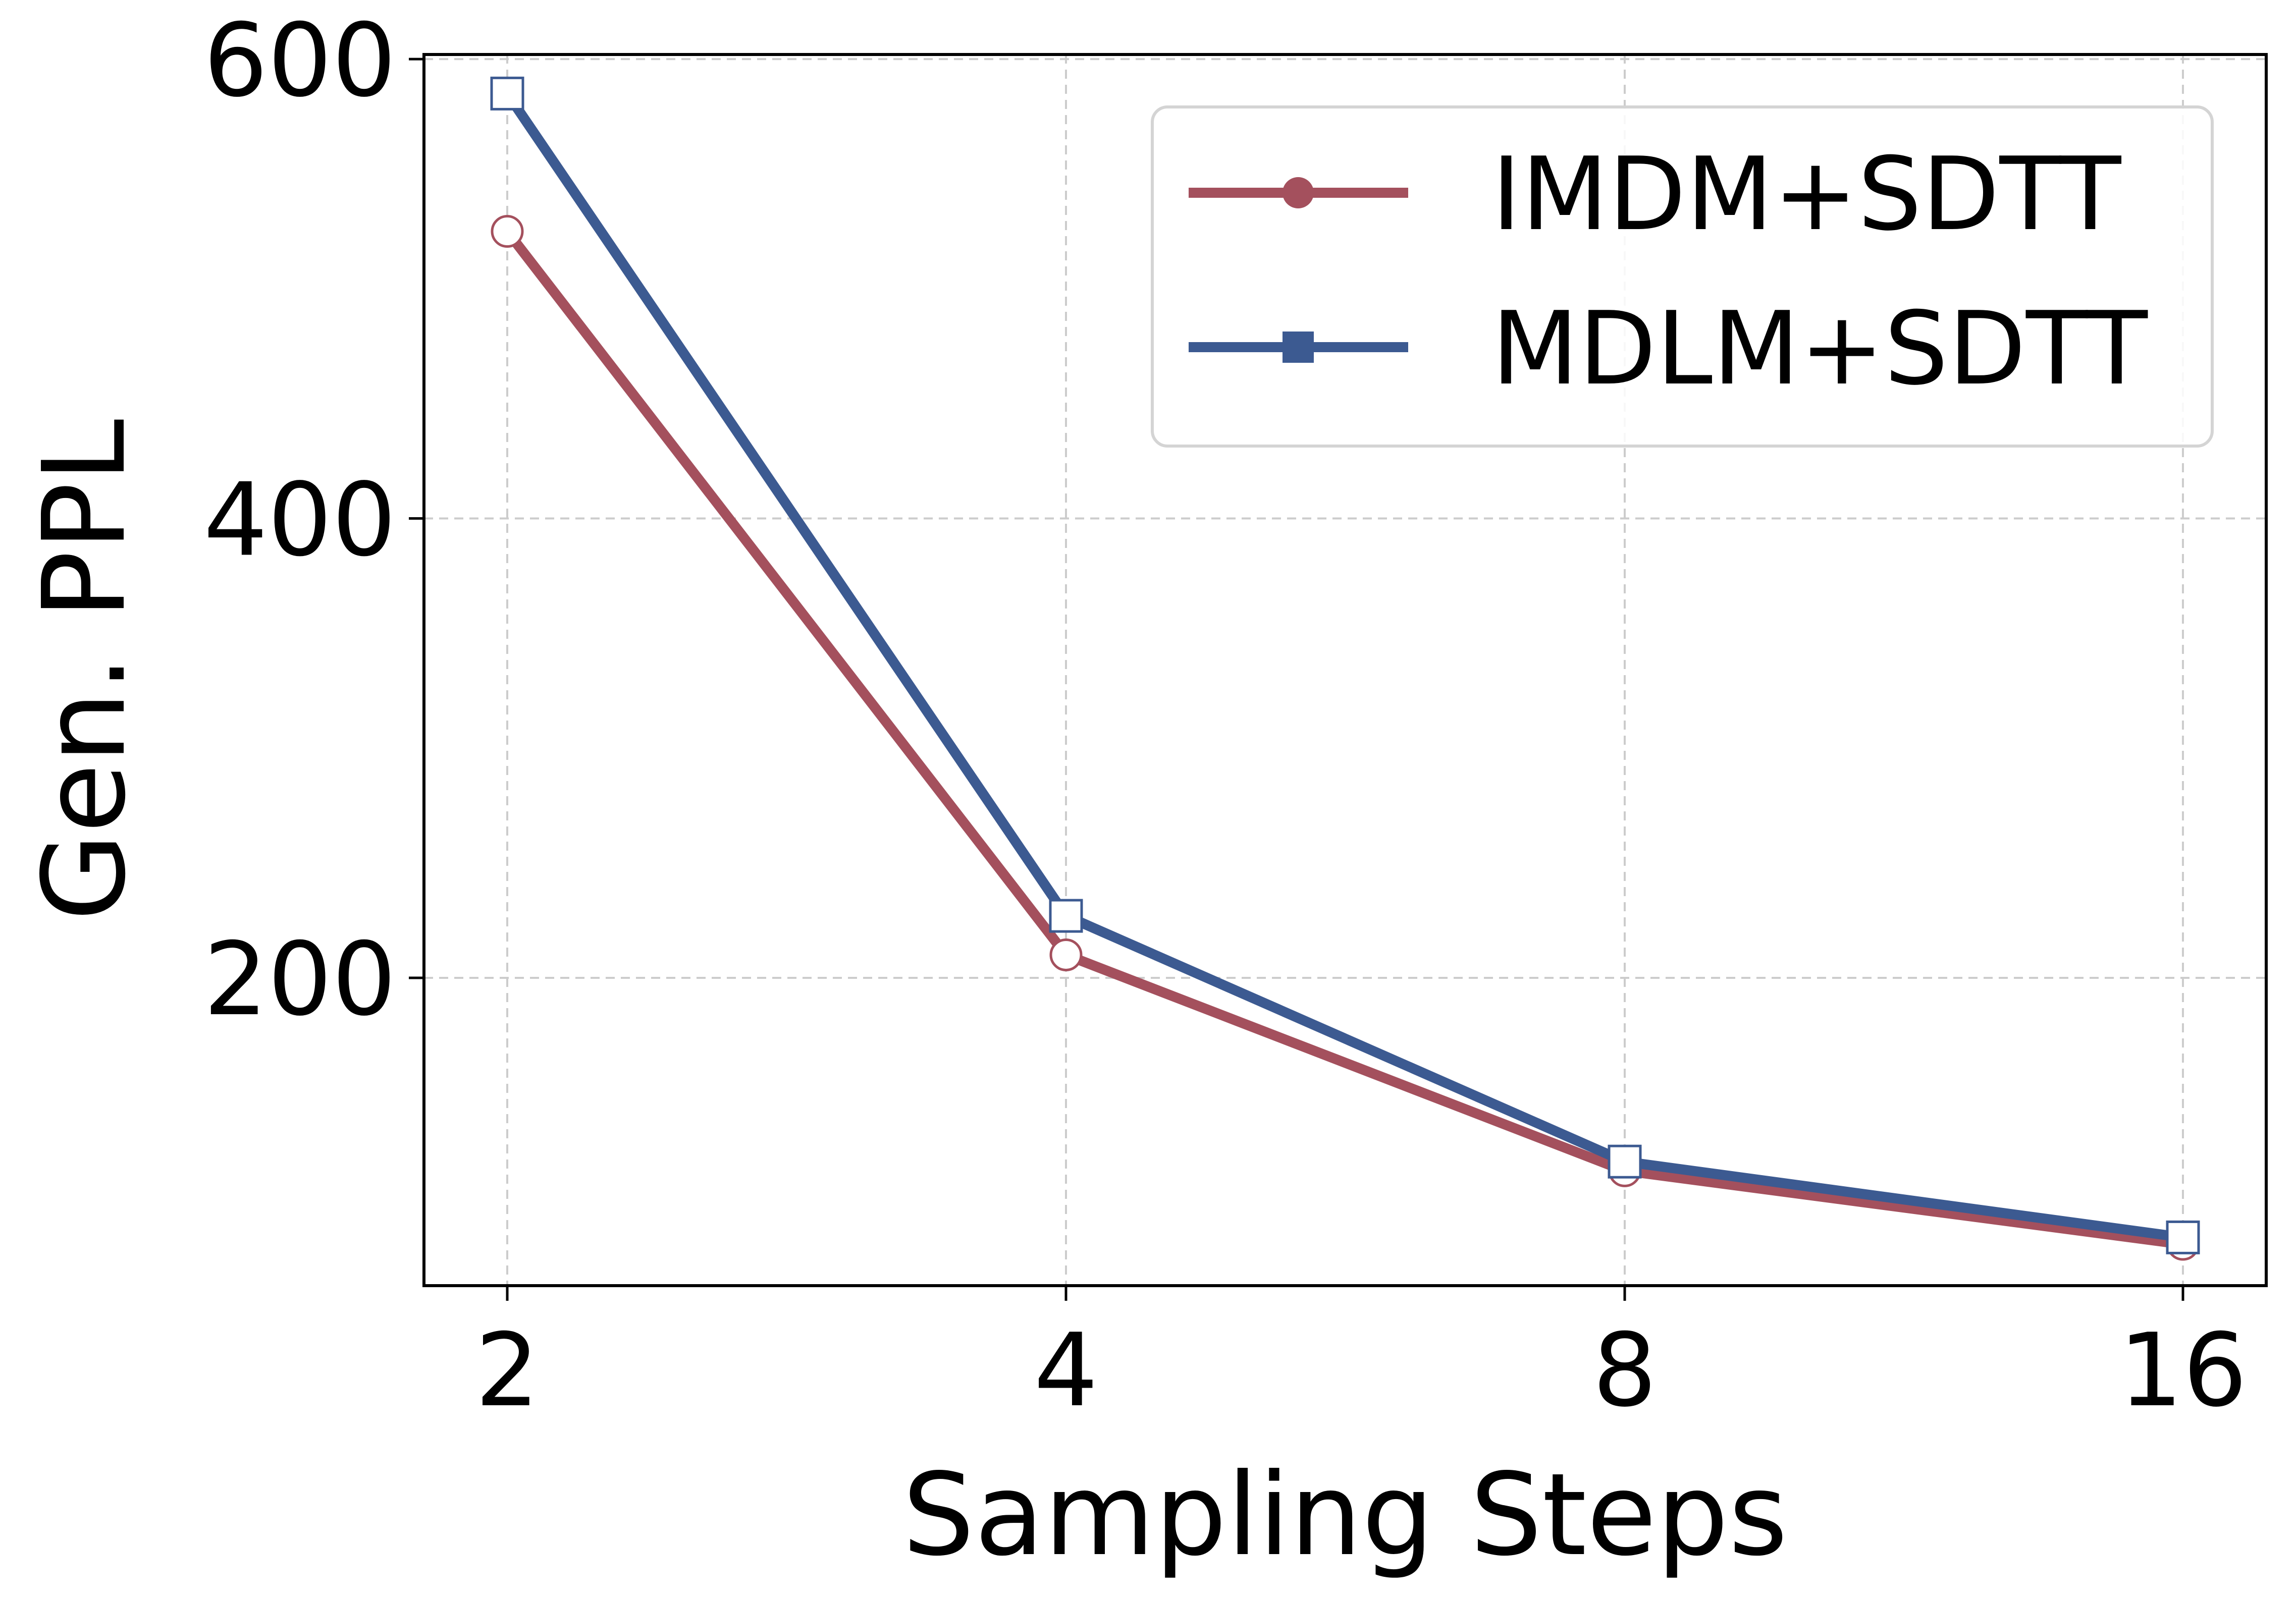 This screenshot has width=2296, height=1600. Describe the element at coordinates (507, 1371) in the screenshot. I see `x-tick-label: 2` at that location.